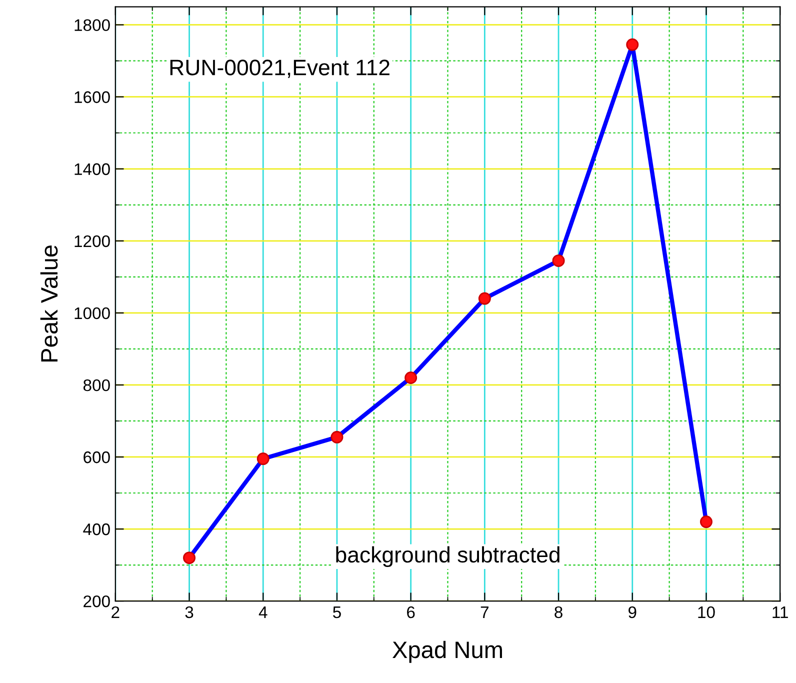 The width and height of the screenshot is (796, 683). I want to click on x-axis-title: Xpad Num, so click(447, 651).